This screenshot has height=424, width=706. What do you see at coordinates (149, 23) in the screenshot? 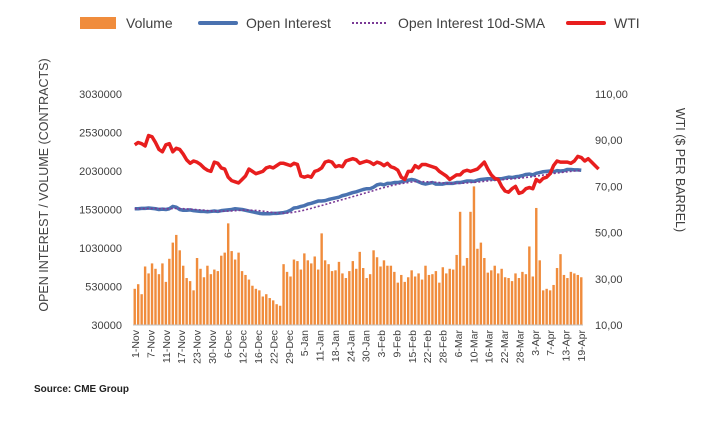
I see `legend-label: Volume` at bounding box center [149, 23].